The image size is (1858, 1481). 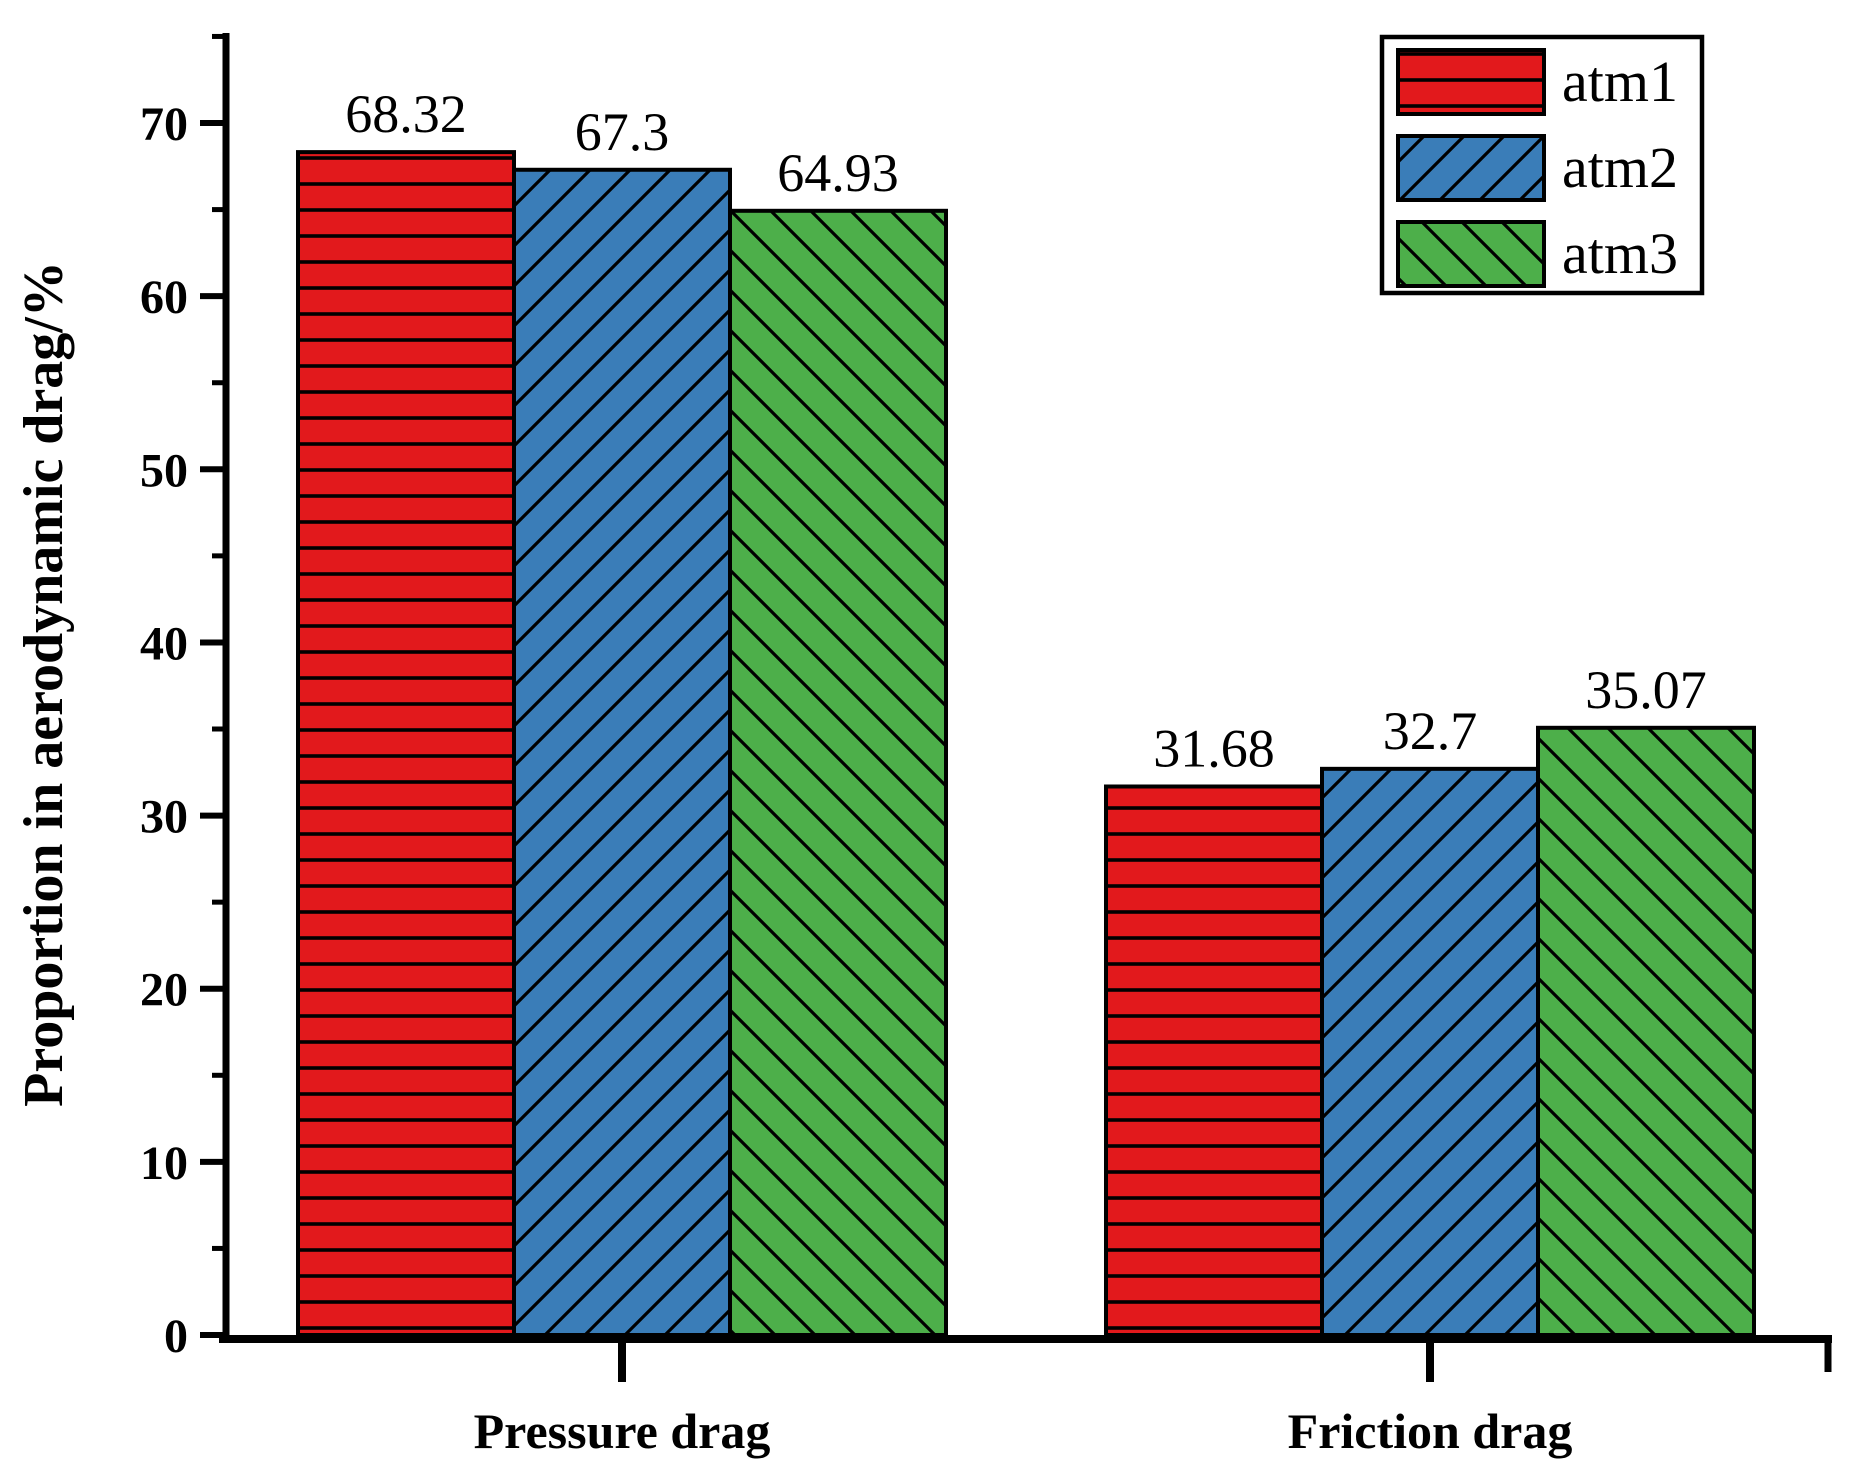 I want to click on bar-hatch-pressure-drag-atm2, so click(x=622, y=752).